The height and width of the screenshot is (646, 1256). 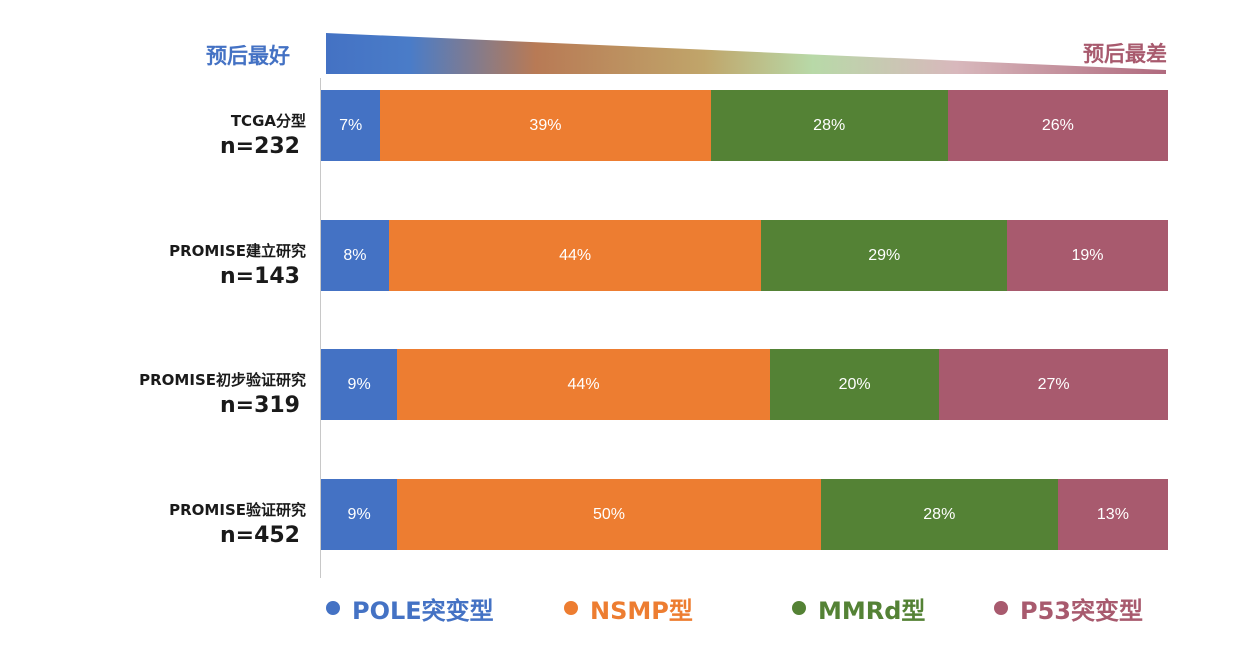 What do you see at coordinates (423, 610) in the screenshot?
I see `legend-label: POLE突变型` at bounding box center [423, 610].